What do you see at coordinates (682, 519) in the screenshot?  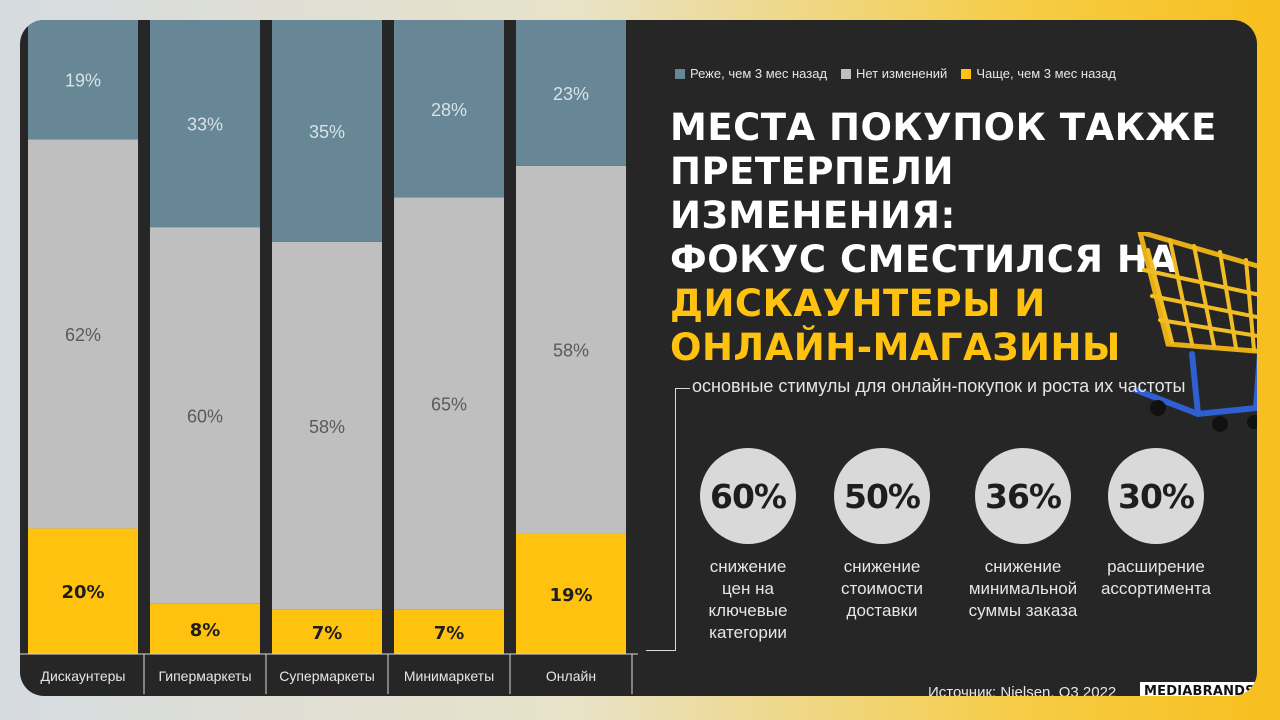 I see `bracket-line` at bounding box center [682, 519].